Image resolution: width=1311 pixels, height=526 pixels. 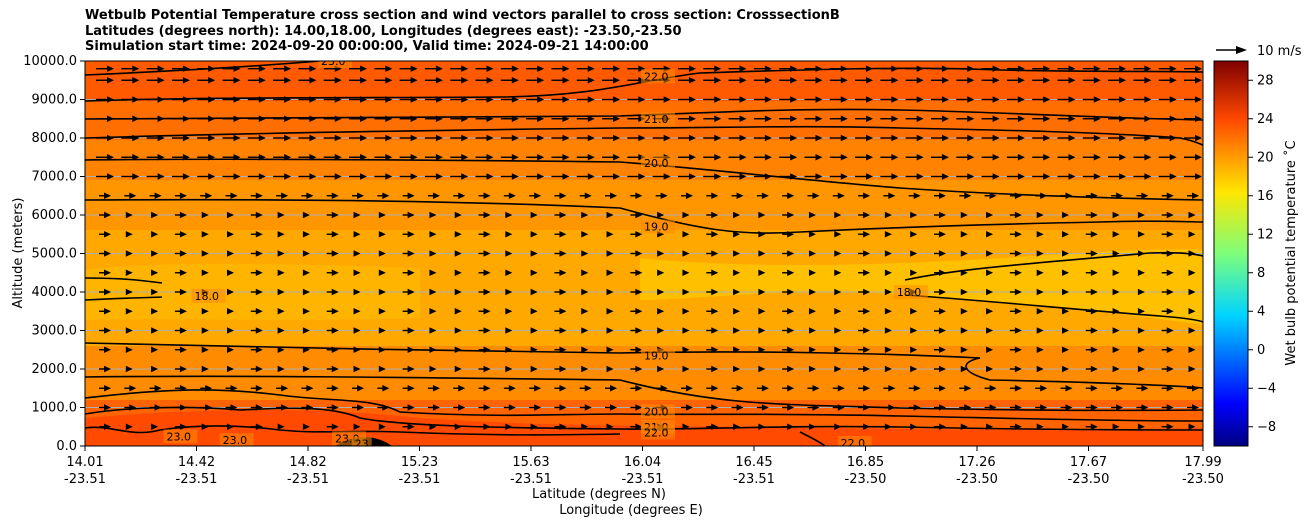 I want to click on y-tick-label: 3000.0, so click(x=55, y=331).